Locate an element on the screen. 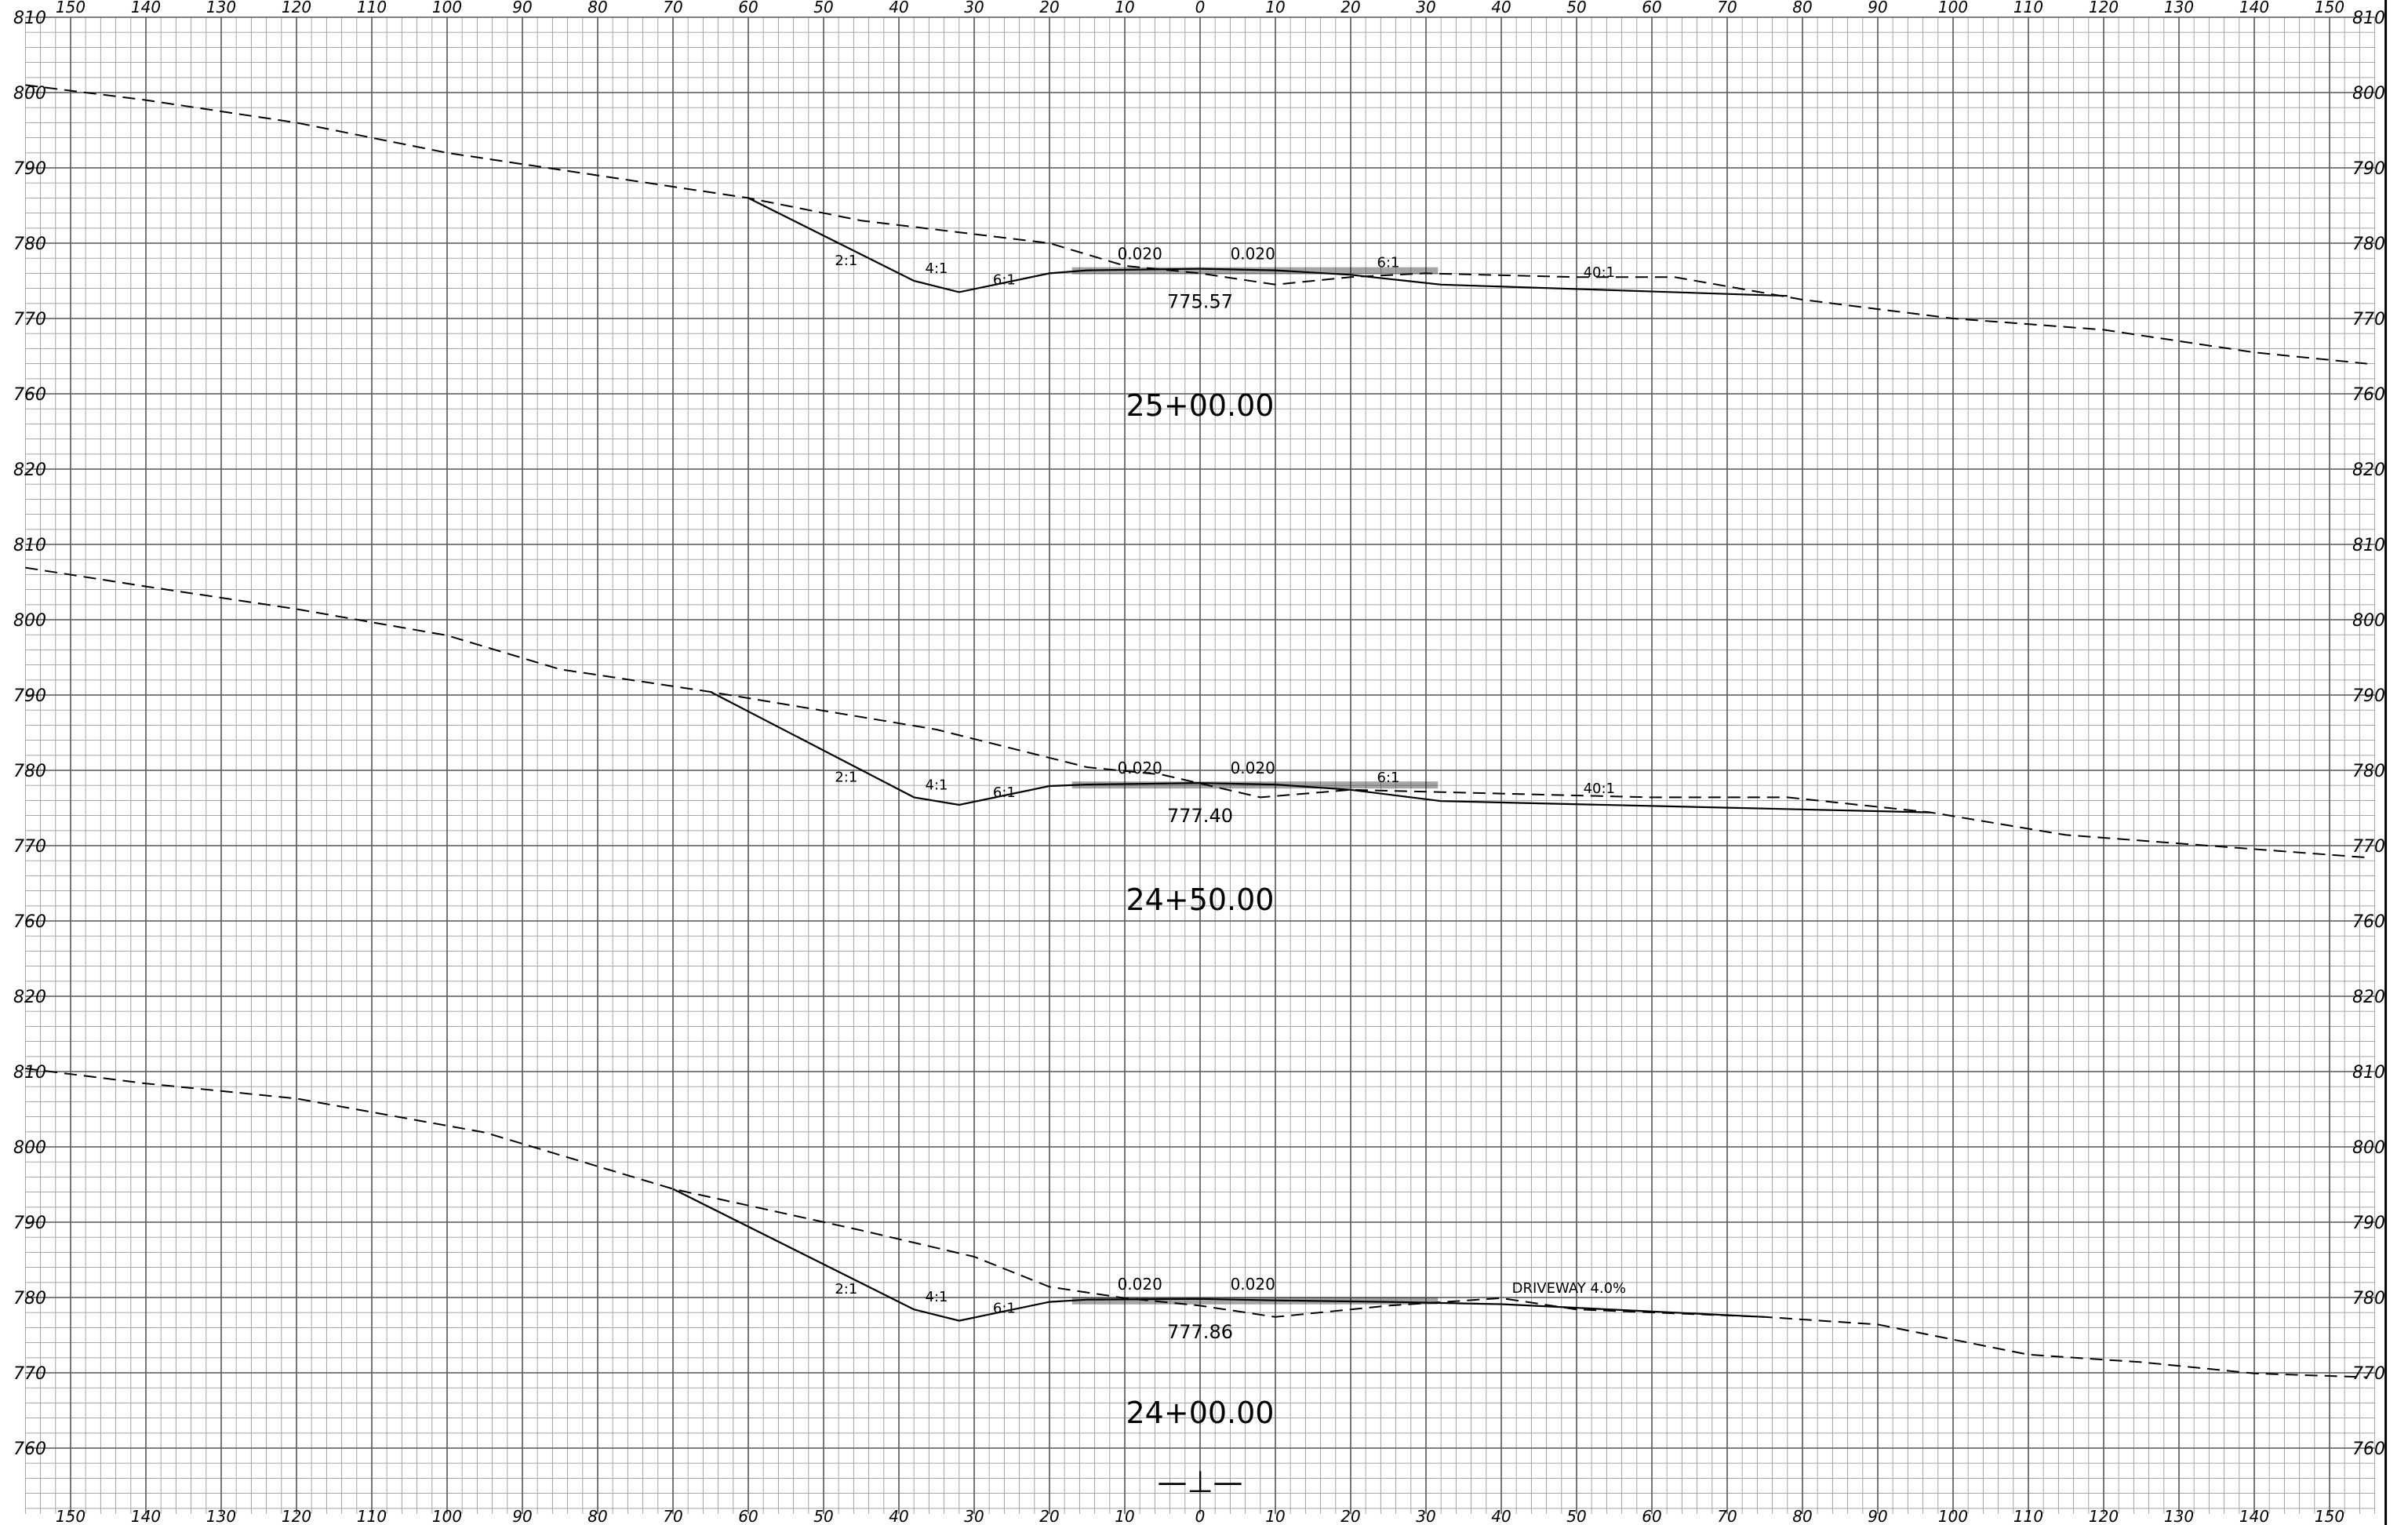  elevation-label-left: 820 is located at coordinates (29, 470).